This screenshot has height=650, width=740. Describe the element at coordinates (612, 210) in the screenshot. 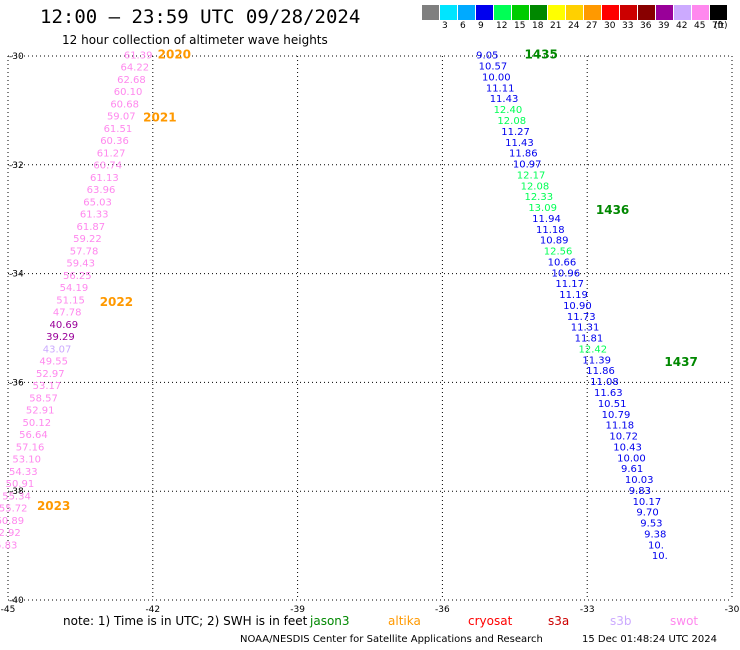

I see `time-label: 1436` at that location.